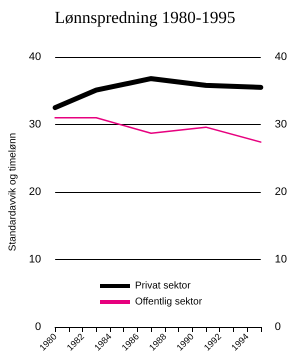 The image size is (290, 357). Describe the element at coordinates (277, 327) in the screenshot. I see `y2-tick-label: 0` at that location.